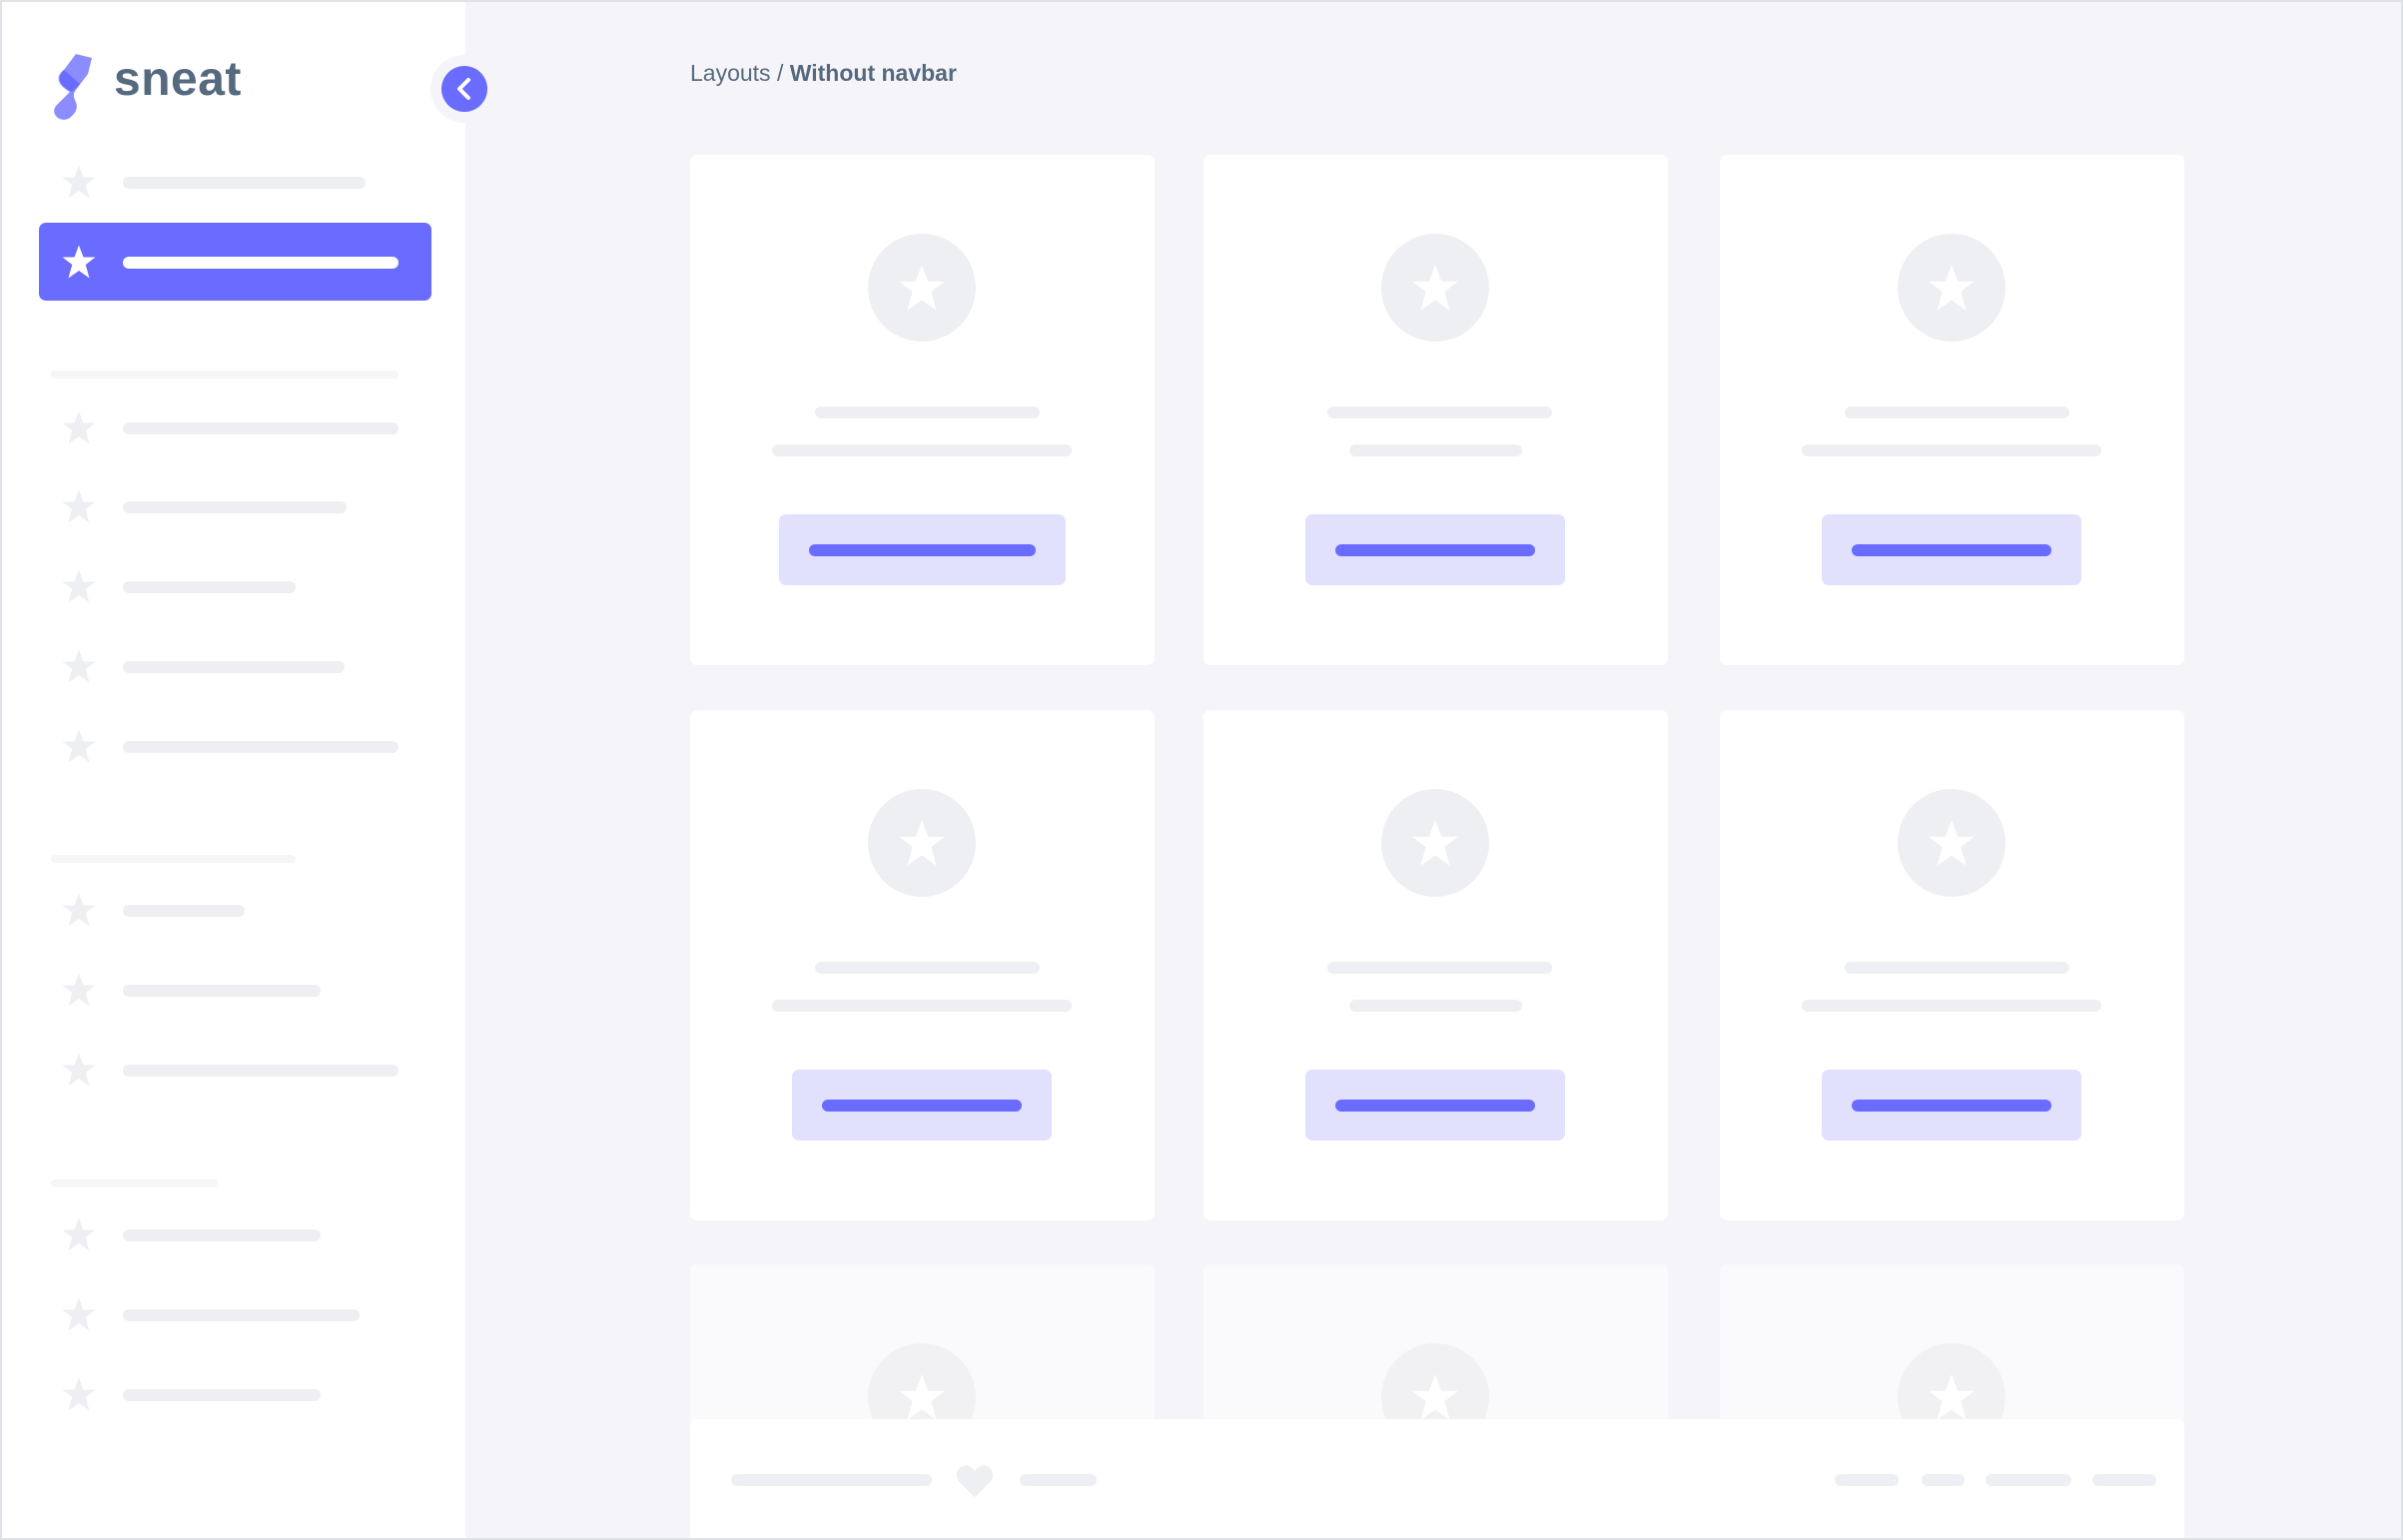  Describe the element at coordinates (1437, 1479) in the screenshot. I see `footer` at that location.